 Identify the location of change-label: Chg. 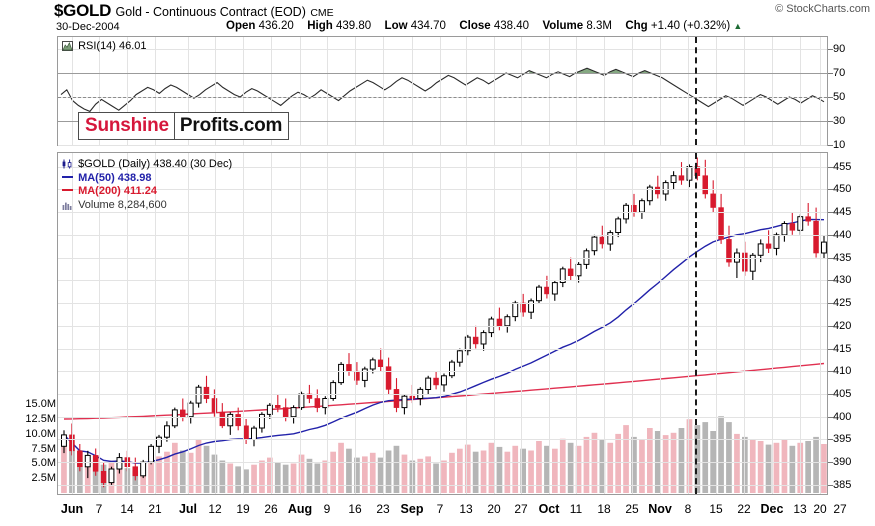
(636, 26).